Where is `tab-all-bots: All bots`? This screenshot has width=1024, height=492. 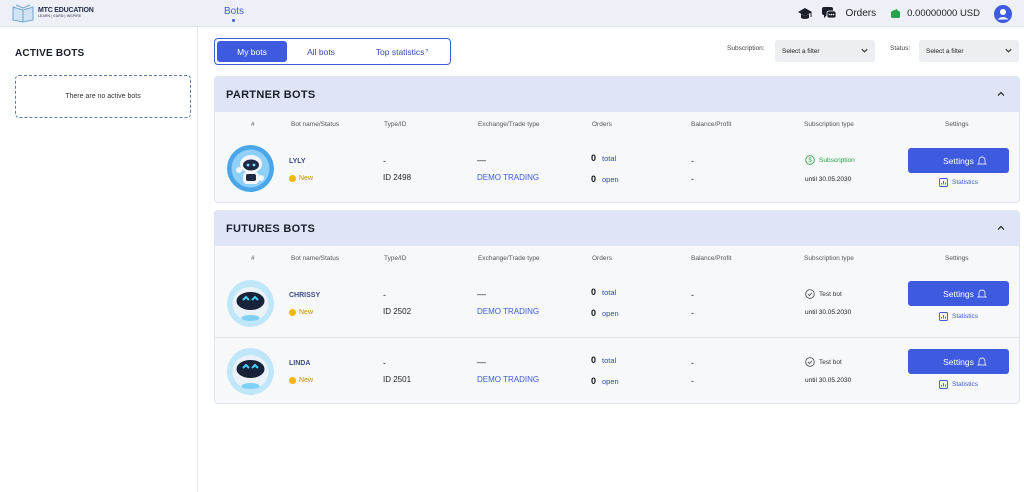 tab-all-bots: All bots is located at coordinates (321, 51).